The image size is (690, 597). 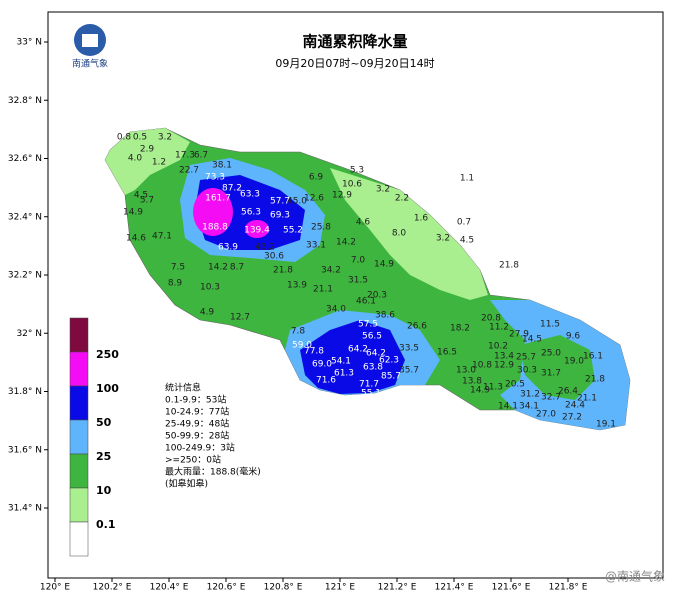 What do you see at coordinates (358, 261) in the screenshot?
I see `station-value: 7.0` at bounding box center [358, 261].